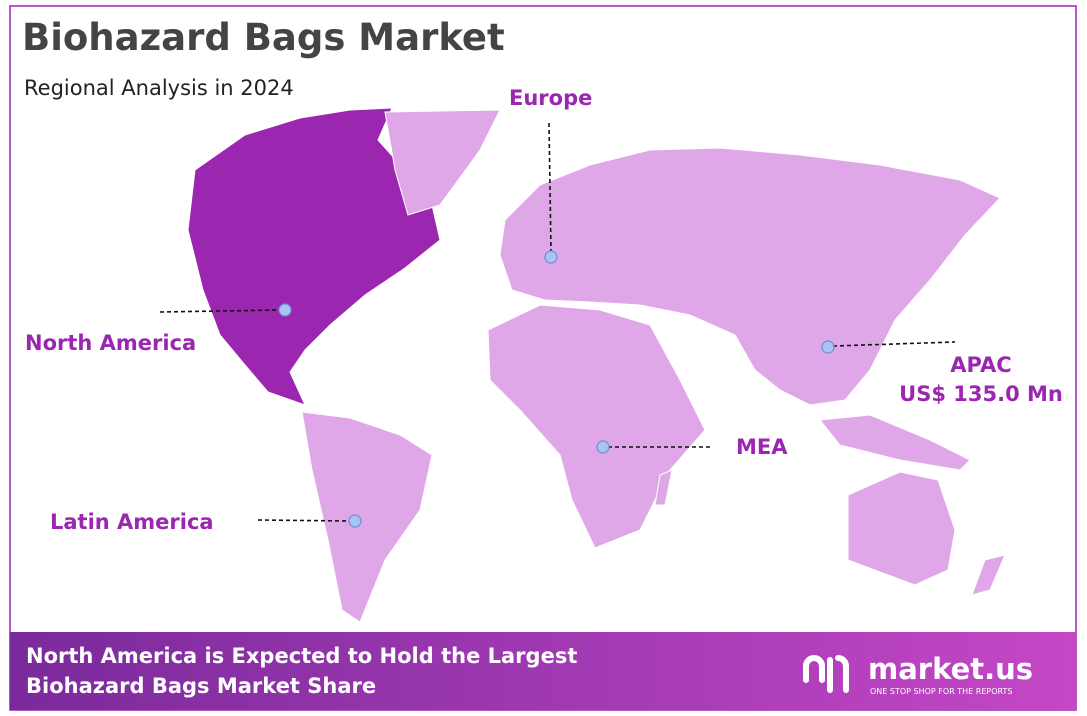  I want to click on subtitle: Regional Analysis in 2024, so click(159, 88).